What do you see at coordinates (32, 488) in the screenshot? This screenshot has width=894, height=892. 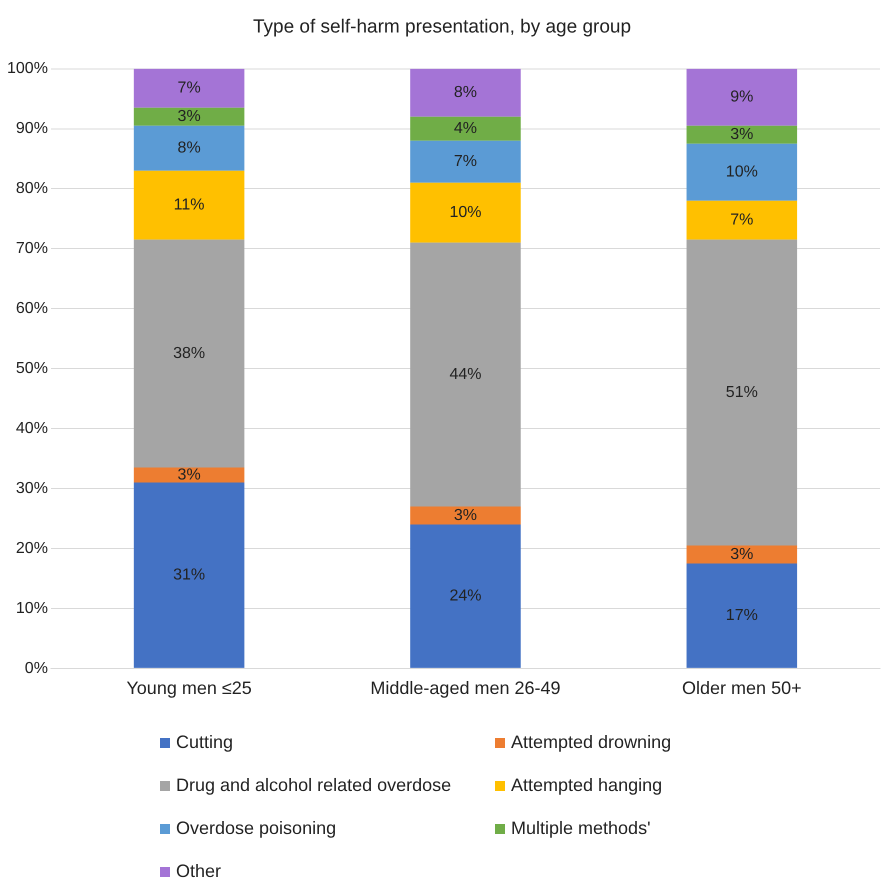 I see `y-tick-label: 30%` at bounding box center [32, 488].